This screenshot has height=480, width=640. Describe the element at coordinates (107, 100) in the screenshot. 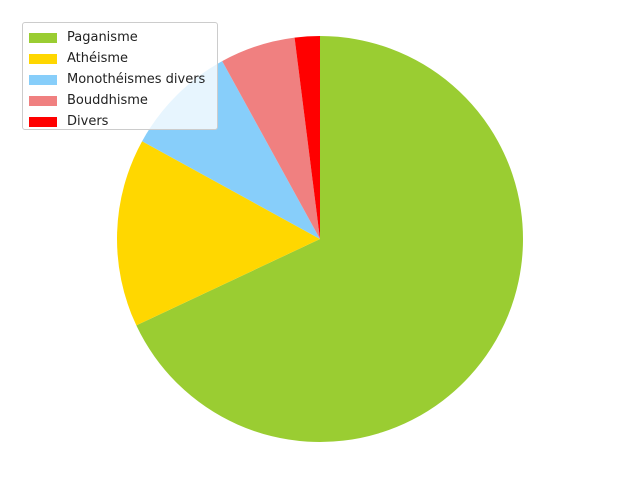

I see `legend-label: Bouddhisme` at that location.